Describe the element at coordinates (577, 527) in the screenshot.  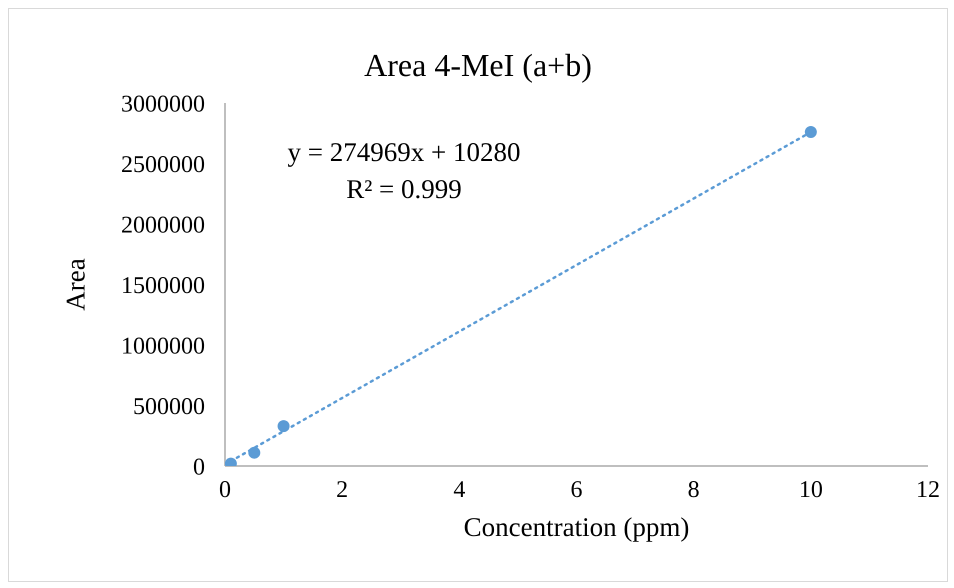
I see `x-axis-title: Concentration (ppm)` at that location.